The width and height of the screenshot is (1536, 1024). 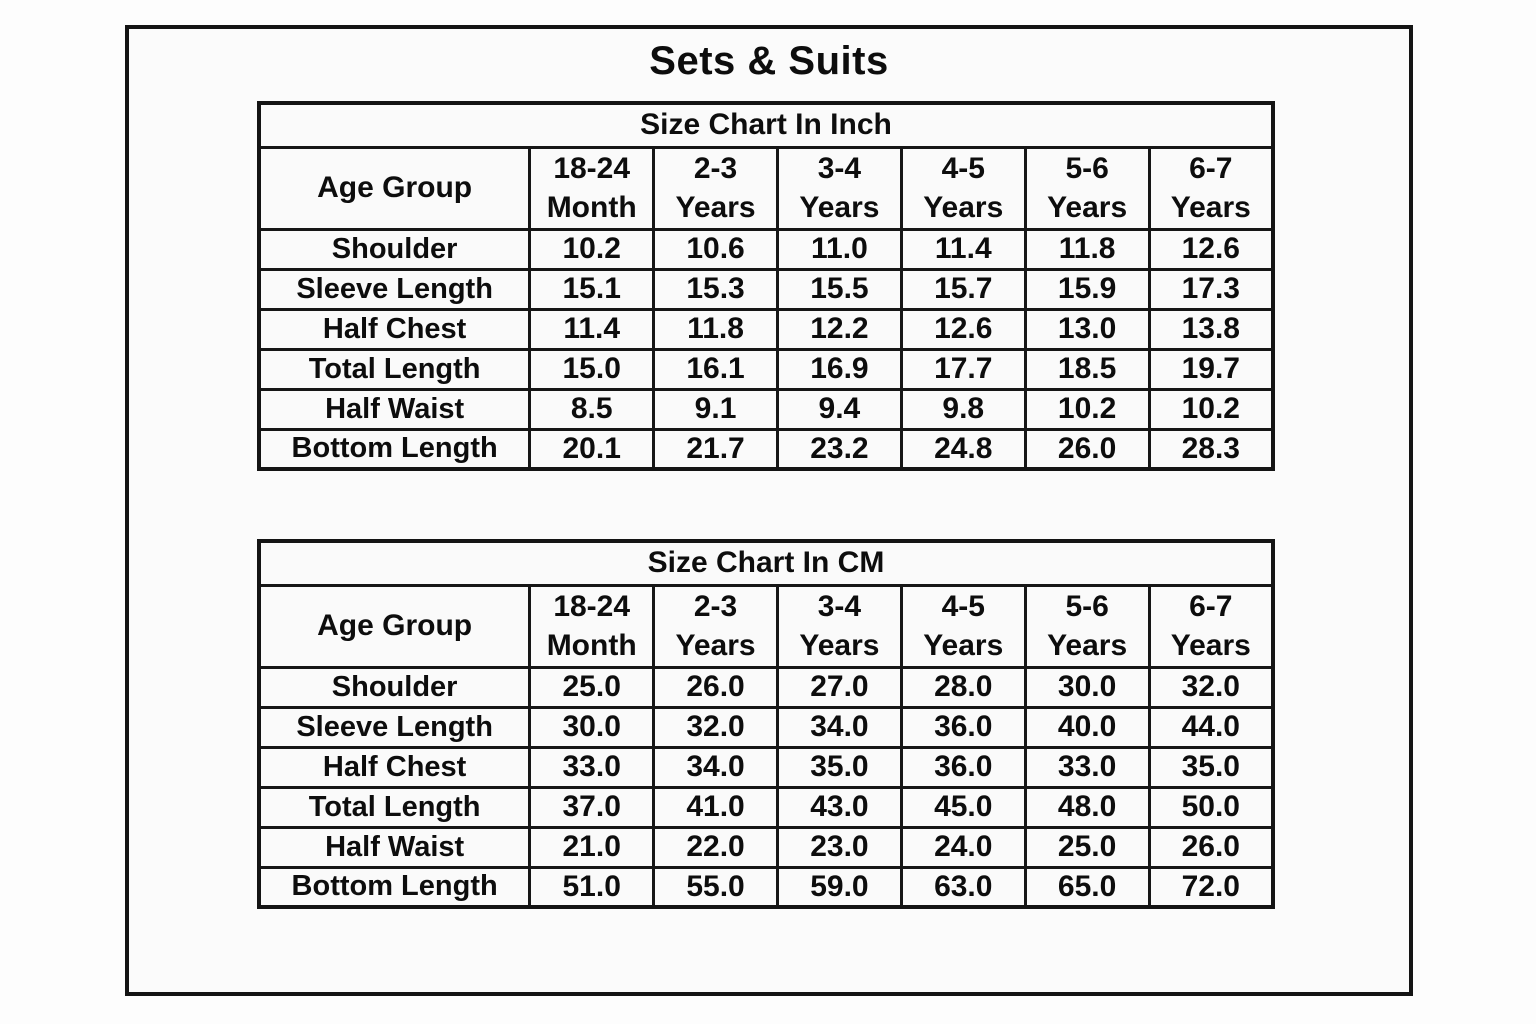 I want to click on table-title-row: Size Chart In Inch, so click(x=766, y=125).